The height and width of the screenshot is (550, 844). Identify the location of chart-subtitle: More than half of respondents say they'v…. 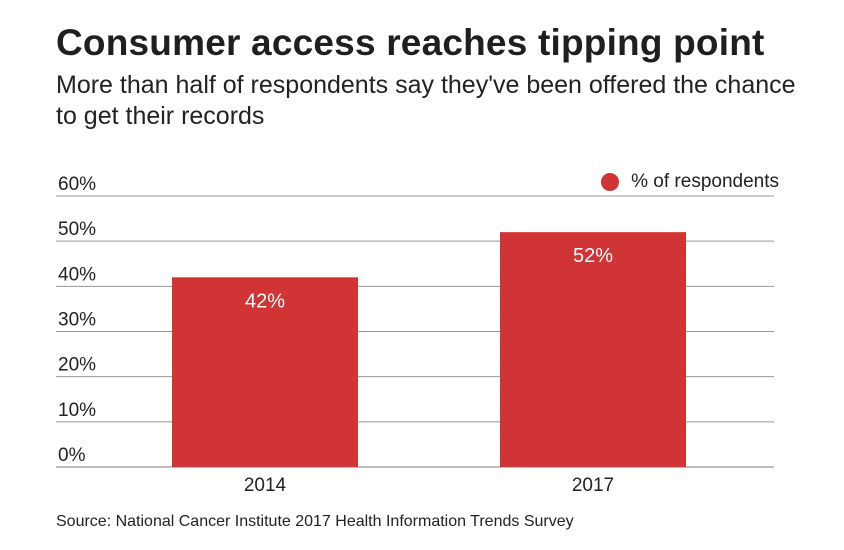
(426, 100).